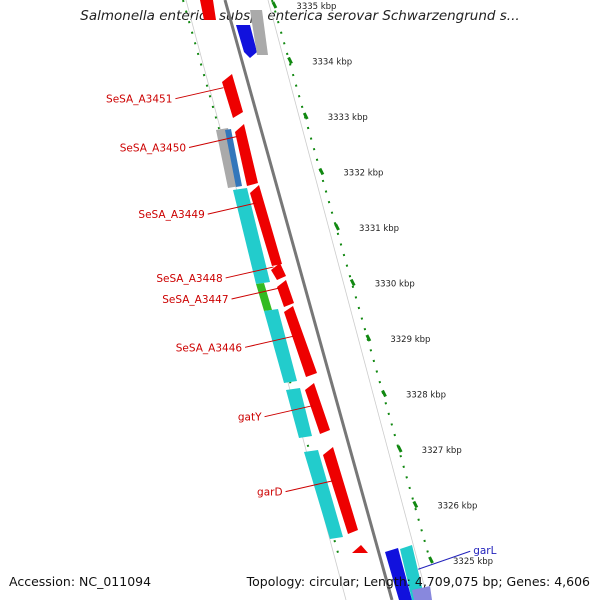 The image size is (600, 600). Describe the element at coordinates (398, 574) in the screenshot. I see `feature-garL` at that location.